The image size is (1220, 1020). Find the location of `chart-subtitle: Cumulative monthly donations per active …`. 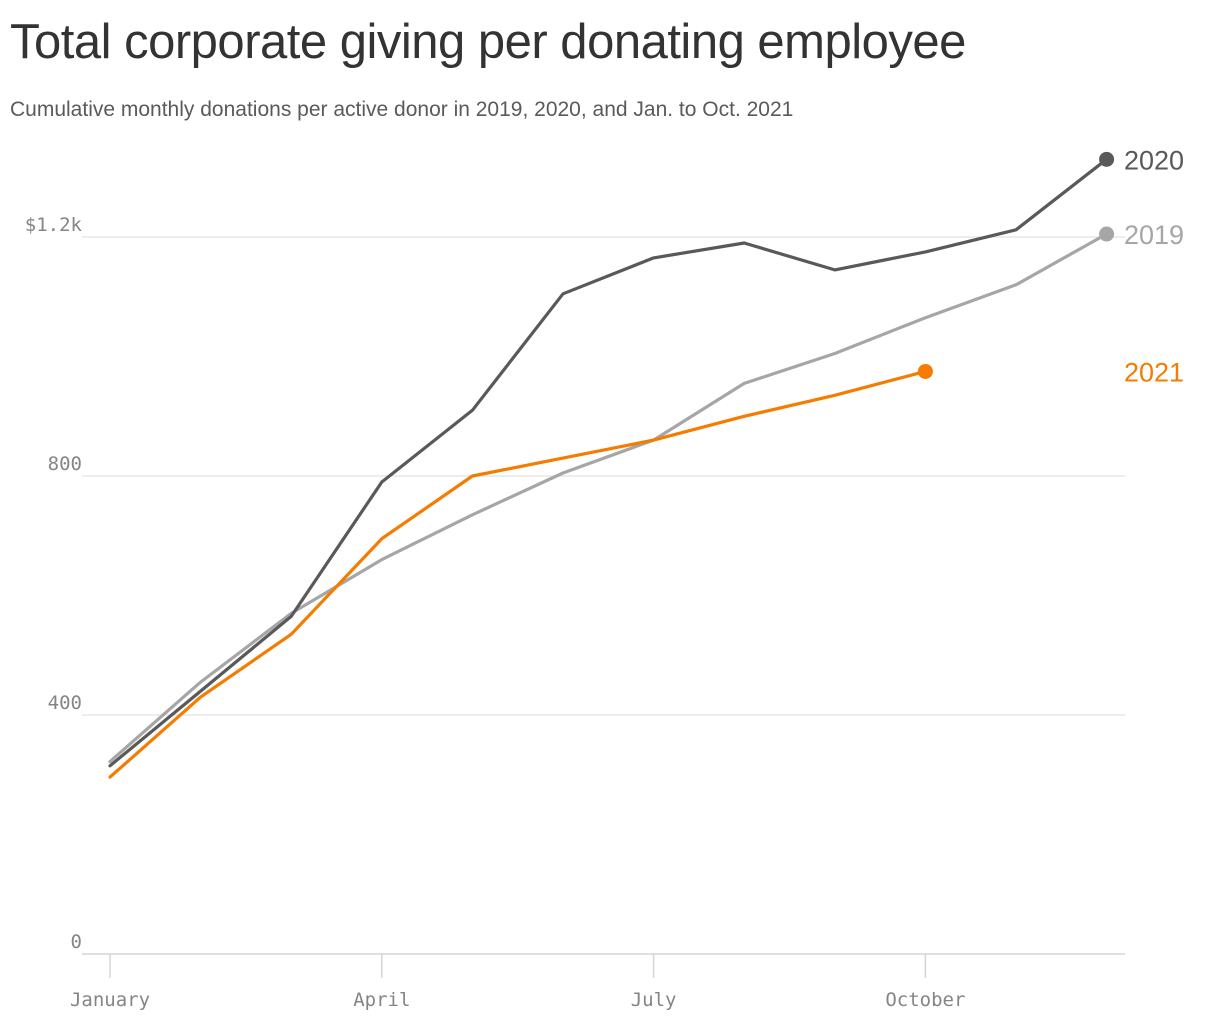

chart-subtitle: Cumulative monthly donations per active … is located at coordinates (402, 109).